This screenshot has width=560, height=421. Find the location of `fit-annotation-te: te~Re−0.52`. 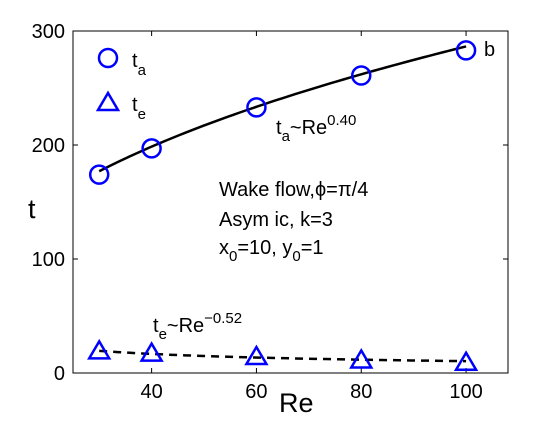

fit-annotation-te: te~Re−0.52 is located at coordinates (197, 326).